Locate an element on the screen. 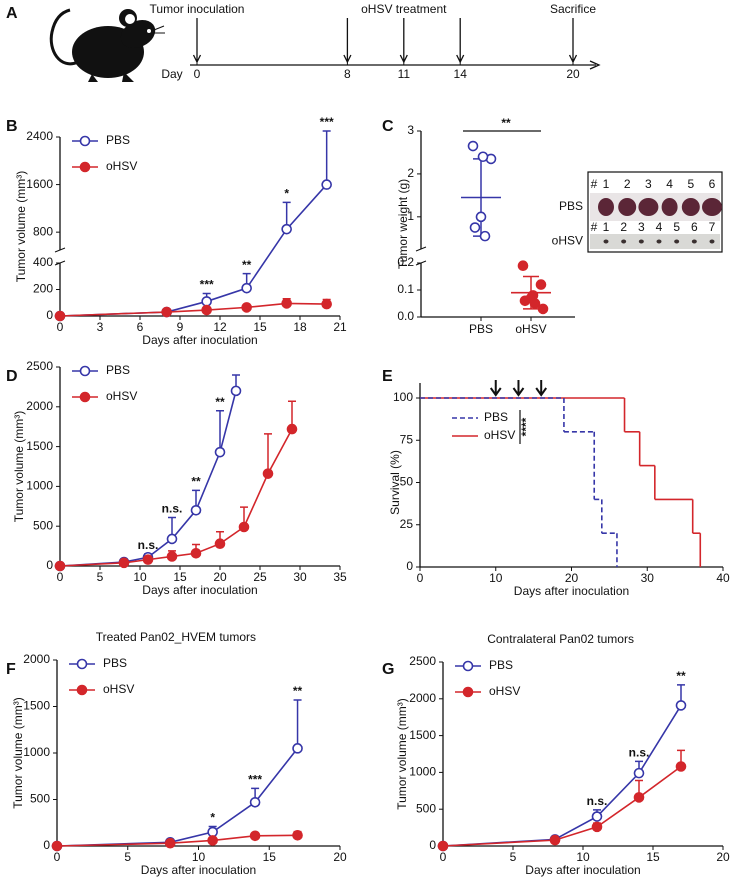  x-tick-label: 0 is located at coordinates (60, 577).